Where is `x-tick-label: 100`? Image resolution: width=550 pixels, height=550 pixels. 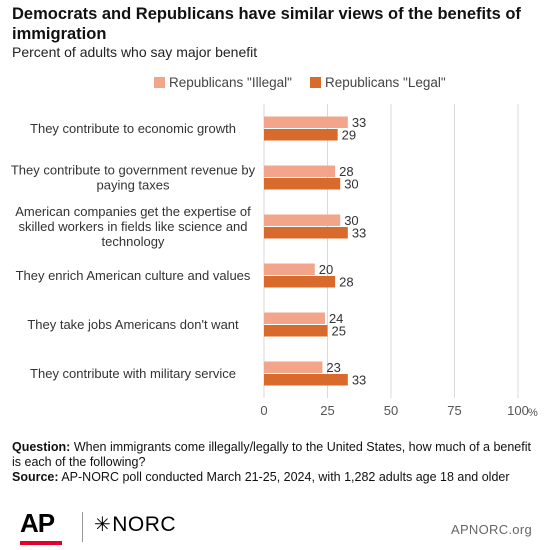
x-tick-label: 100 is located at coordinates (518, 410).